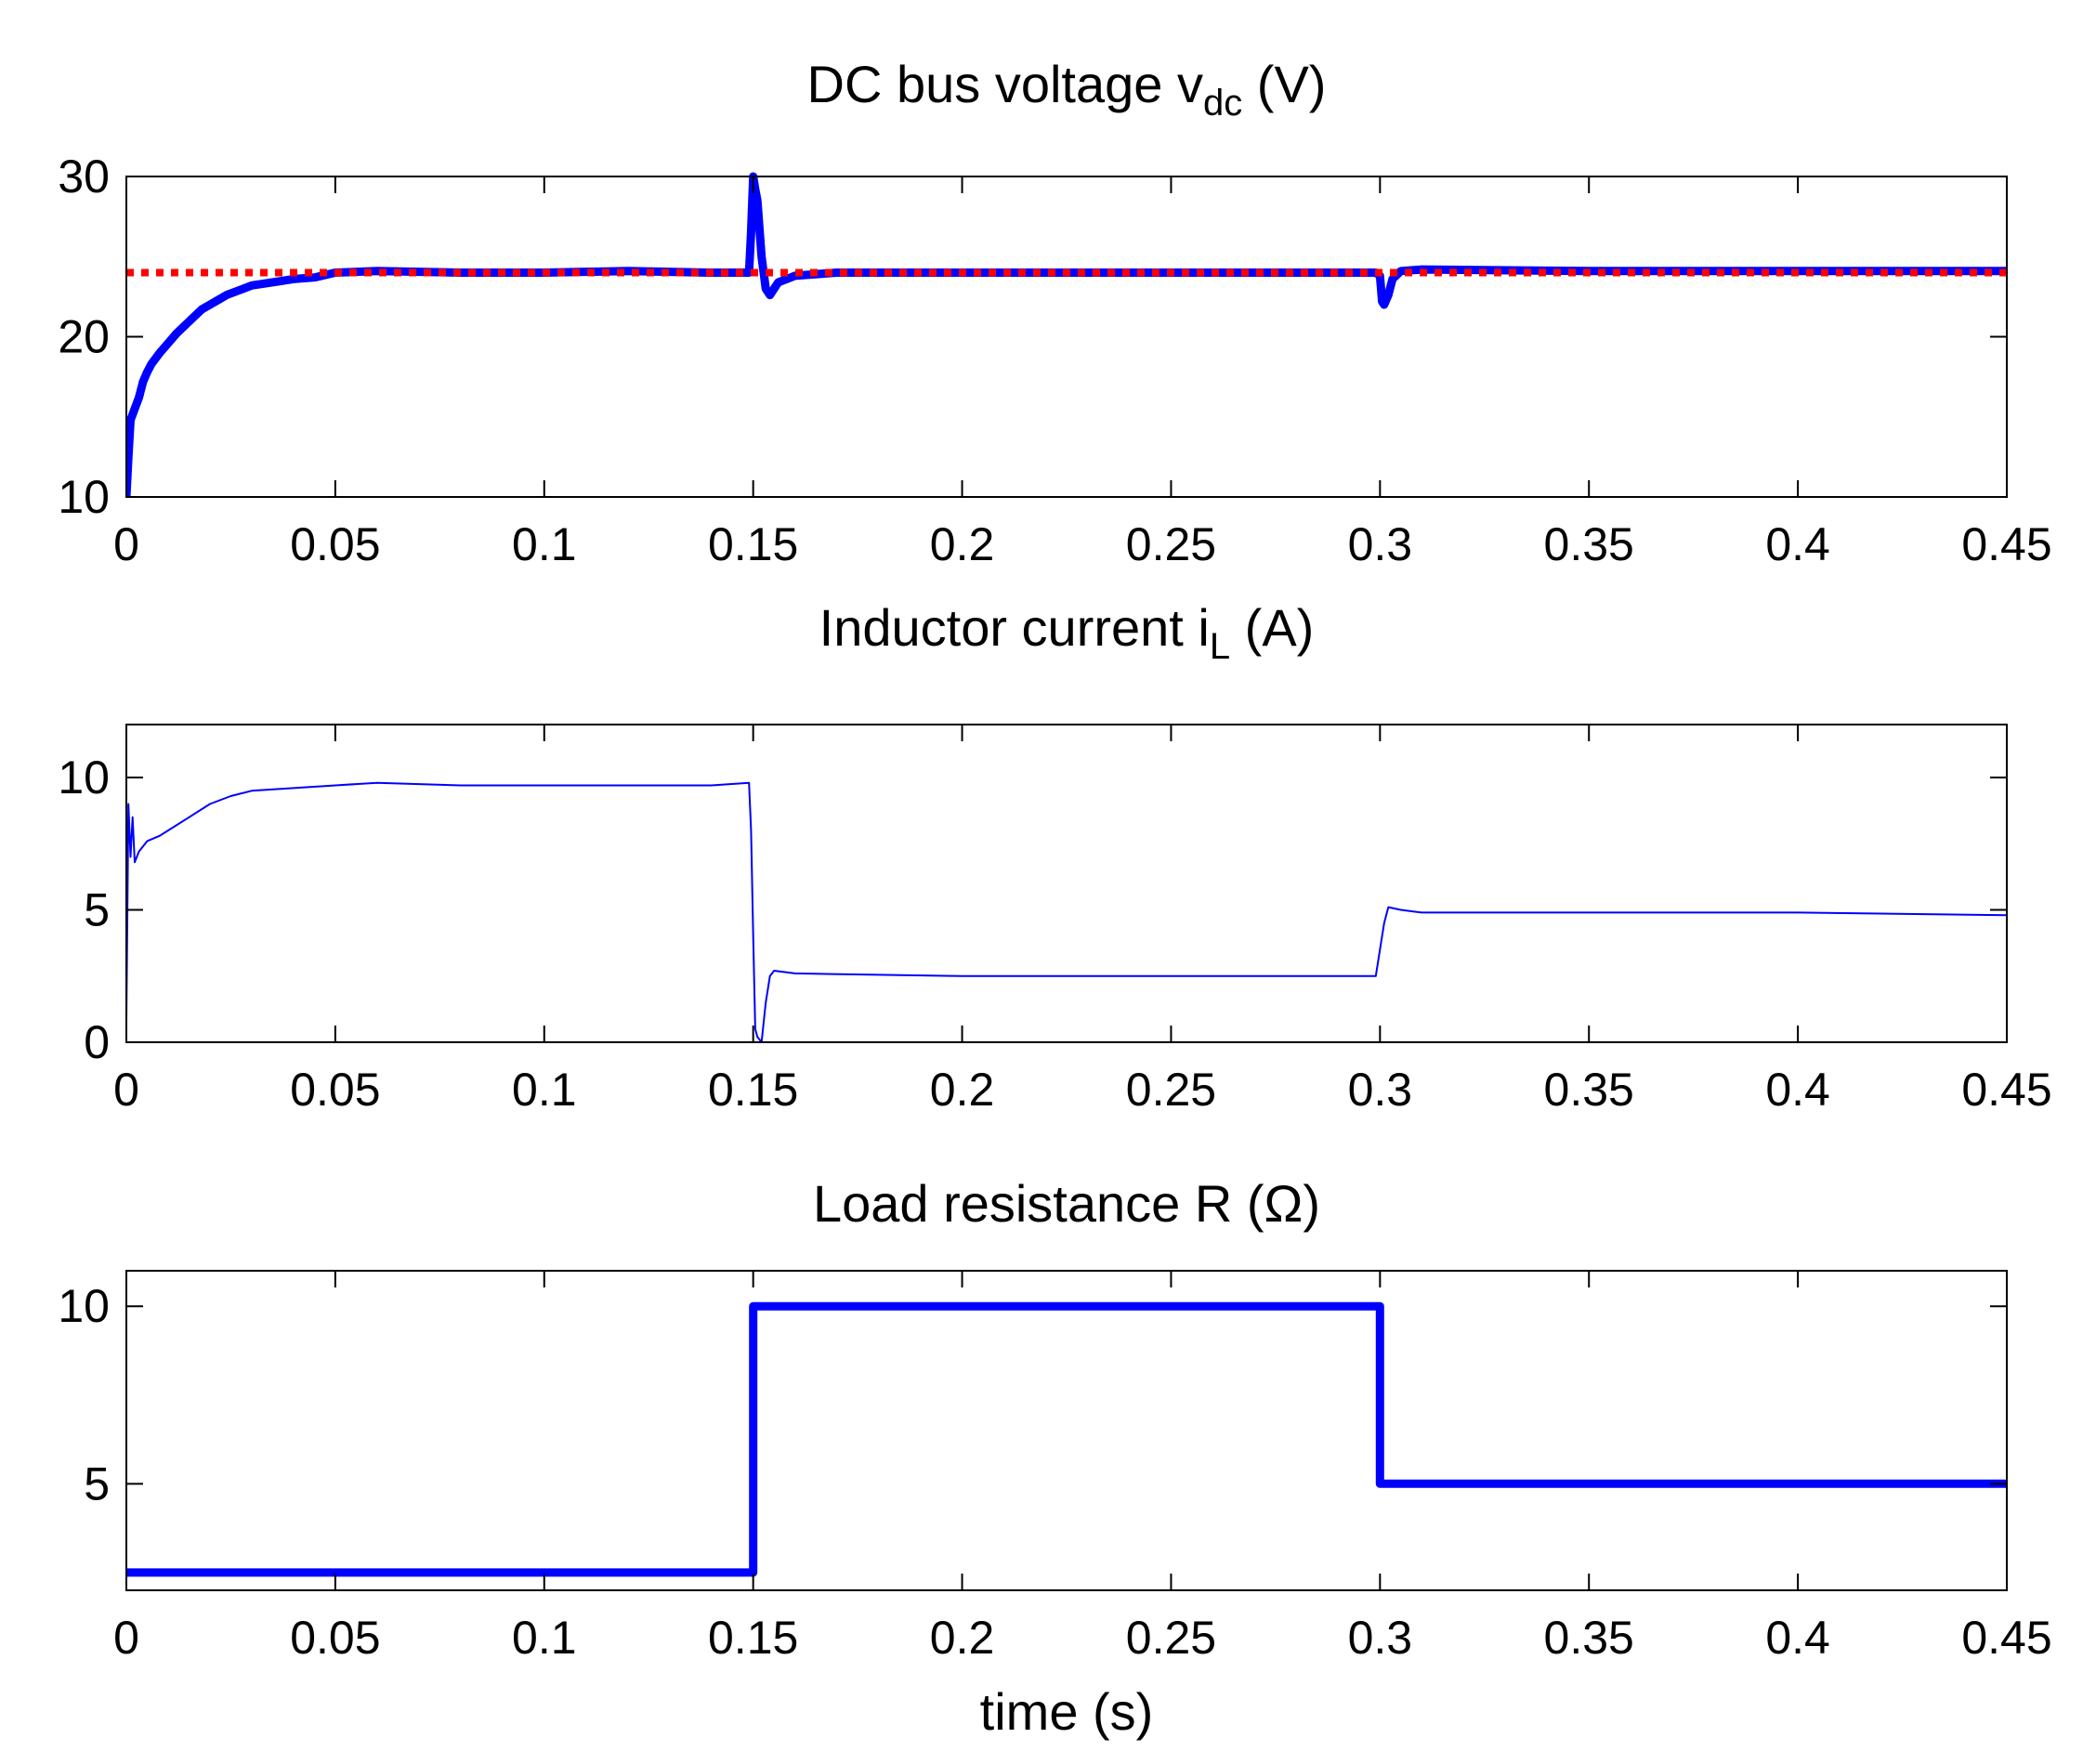  What do you see at coordinates (1589, 1090) in the screenshot?
I see `subplot-2-xtick-label: 0.35` at bounding box center [1589, 1090].